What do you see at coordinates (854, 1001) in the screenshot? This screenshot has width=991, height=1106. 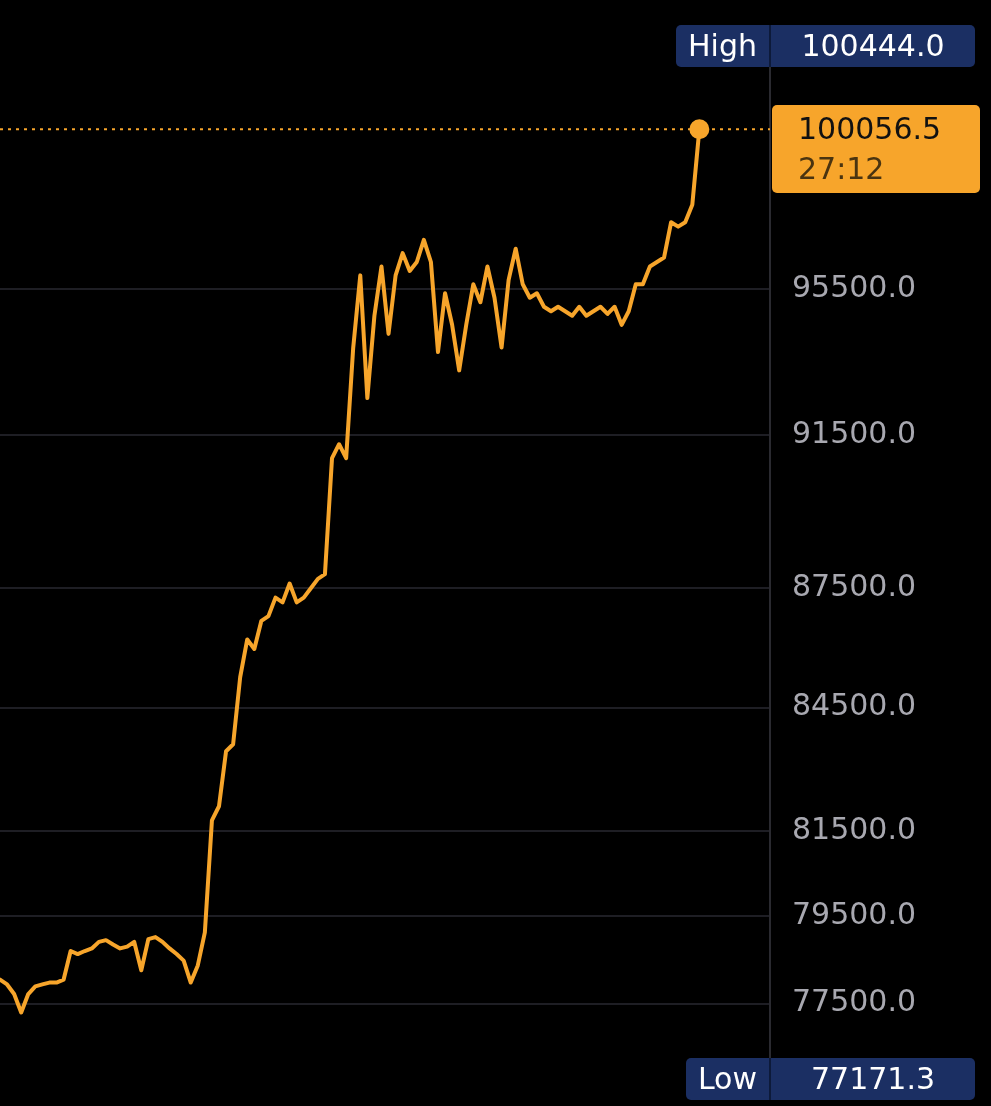 I see `y-tick-label: 77500.0` at bounding box center [854, 1001].